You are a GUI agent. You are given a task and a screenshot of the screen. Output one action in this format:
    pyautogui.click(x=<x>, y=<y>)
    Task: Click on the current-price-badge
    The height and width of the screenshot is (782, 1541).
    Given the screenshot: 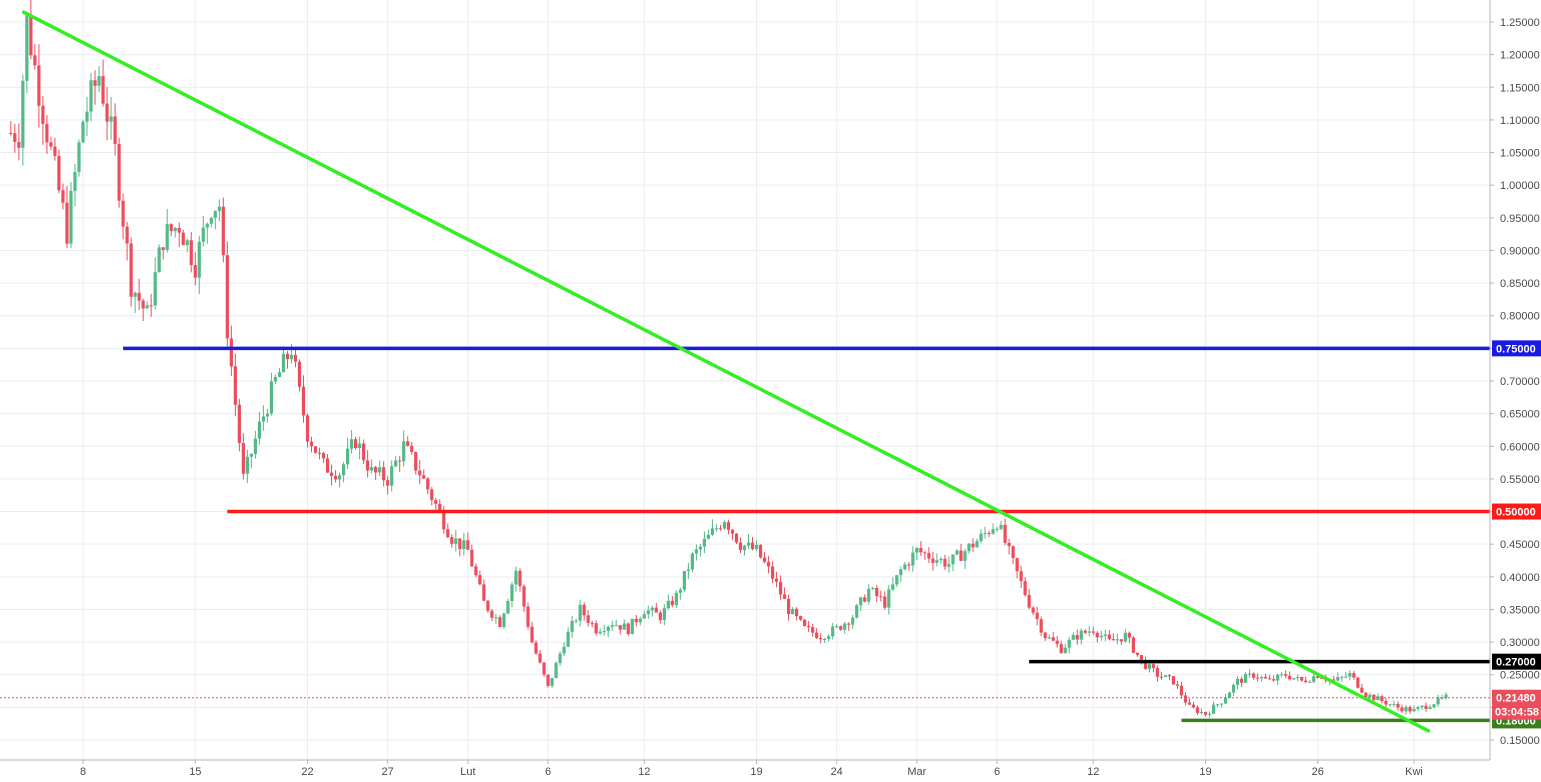 What is the action you would take?
    pyautogui.click(x=1516, y=704)
    